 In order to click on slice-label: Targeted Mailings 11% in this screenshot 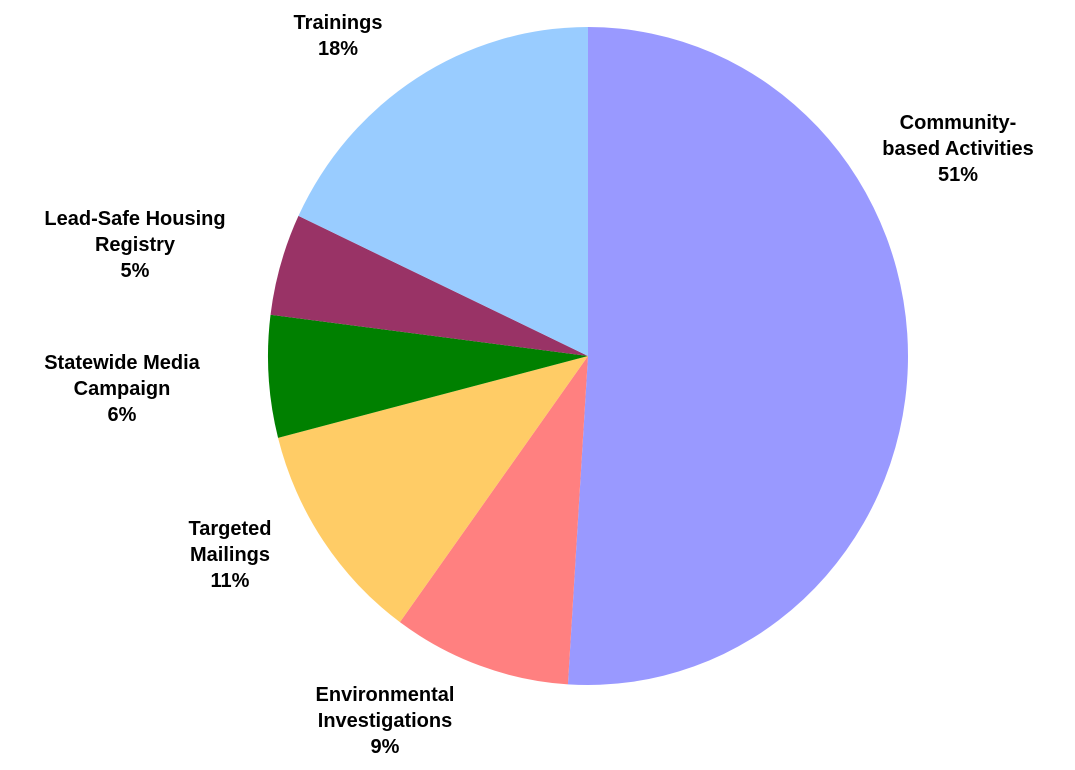, I will do `click(230, 555)`.